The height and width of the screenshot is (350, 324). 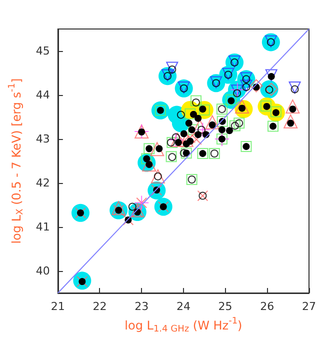 What do you see at coordinates (43, 51) in the screenshot?
I see `y-tick-label: 45` at bounding box center [43, 51].